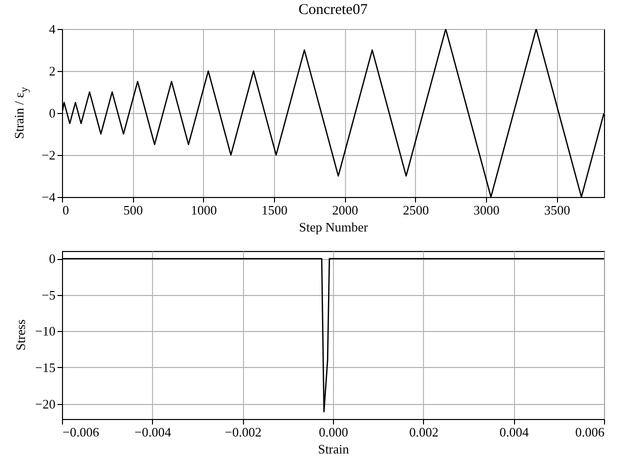 This screenshot has height=469, width=630. I want to click on x-tick-label: 2000, so click(345, 210).